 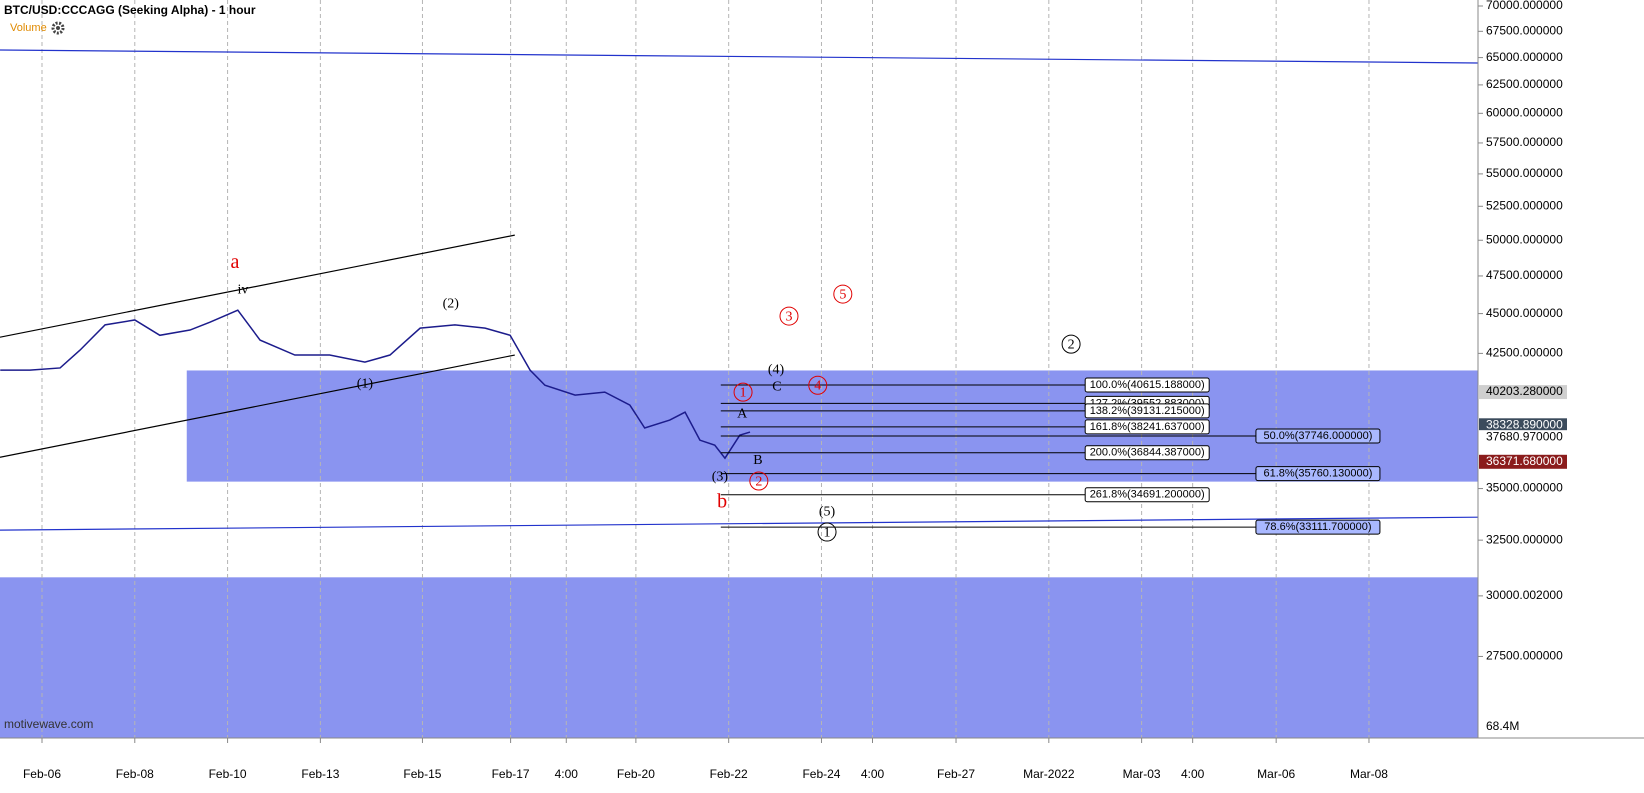 I want to click on wave-label: b, so click(x=722, y=502).